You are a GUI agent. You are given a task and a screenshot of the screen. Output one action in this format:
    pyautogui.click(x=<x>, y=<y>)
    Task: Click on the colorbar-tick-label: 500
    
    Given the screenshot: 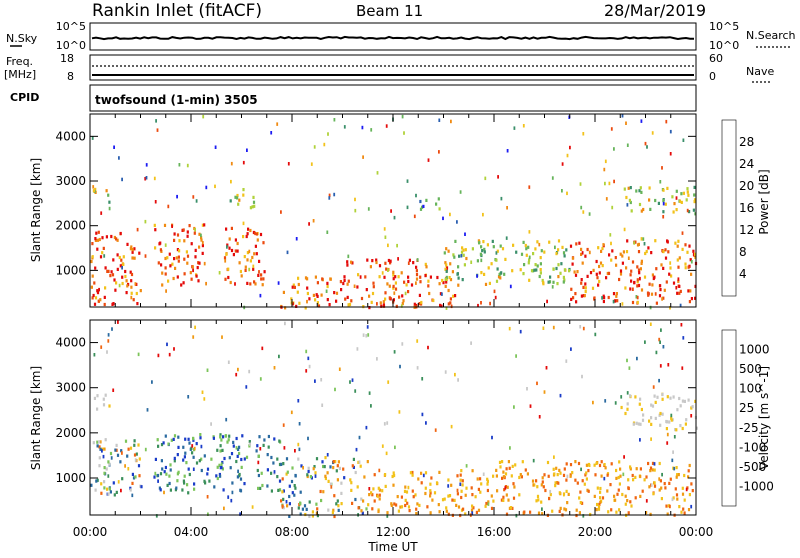 What is the action you would take?
    pyautogui.click(x=750, y=369)
    